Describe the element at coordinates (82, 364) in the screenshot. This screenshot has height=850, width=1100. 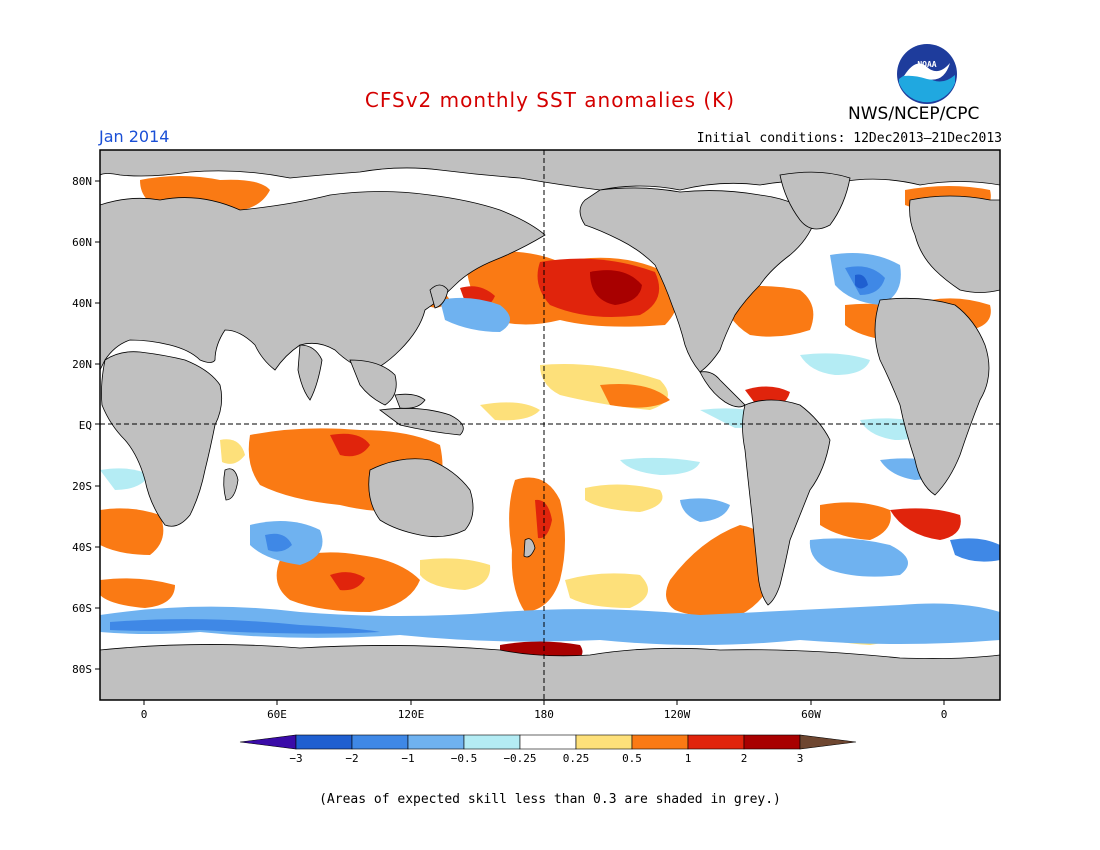
I see `lat-label: 20N` at that location.